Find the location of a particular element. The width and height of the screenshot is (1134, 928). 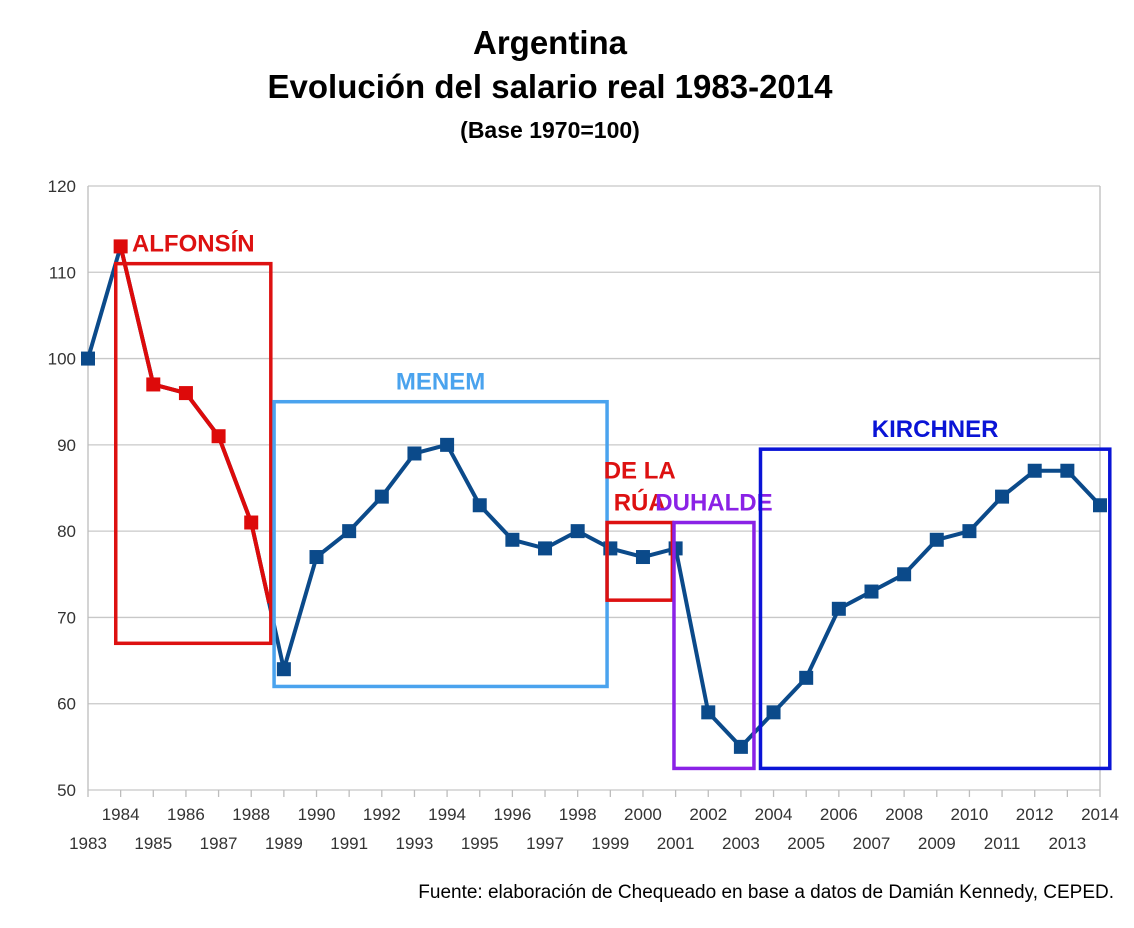

y-tick-label: 120 is located at coordinates (62, 186).